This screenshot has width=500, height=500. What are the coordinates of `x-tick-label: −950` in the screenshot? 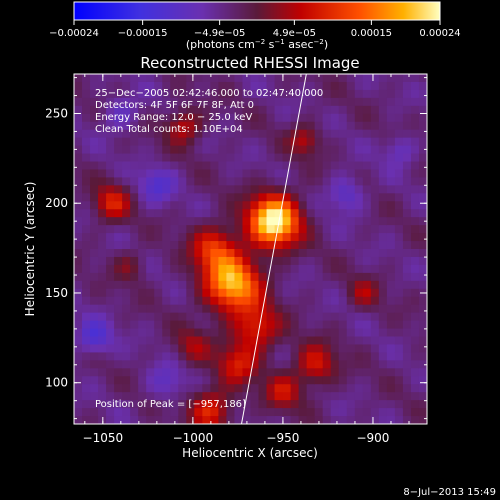 It's located at (282, 438).